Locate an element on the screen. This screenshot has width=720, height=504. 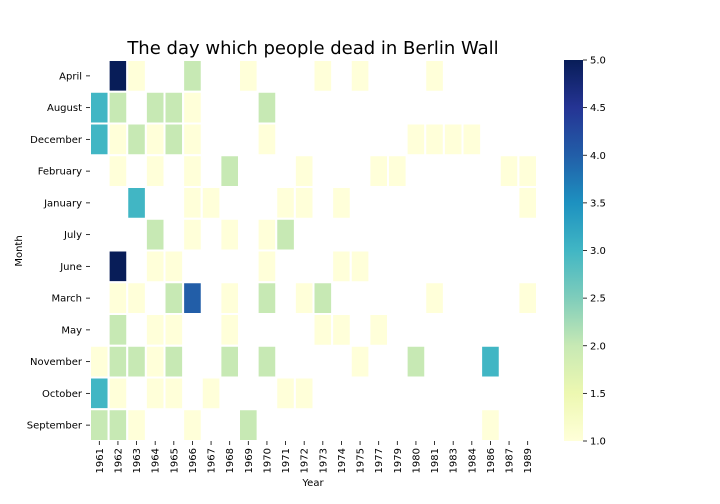
y-tick-label: September is located at coordinates (55, 426).